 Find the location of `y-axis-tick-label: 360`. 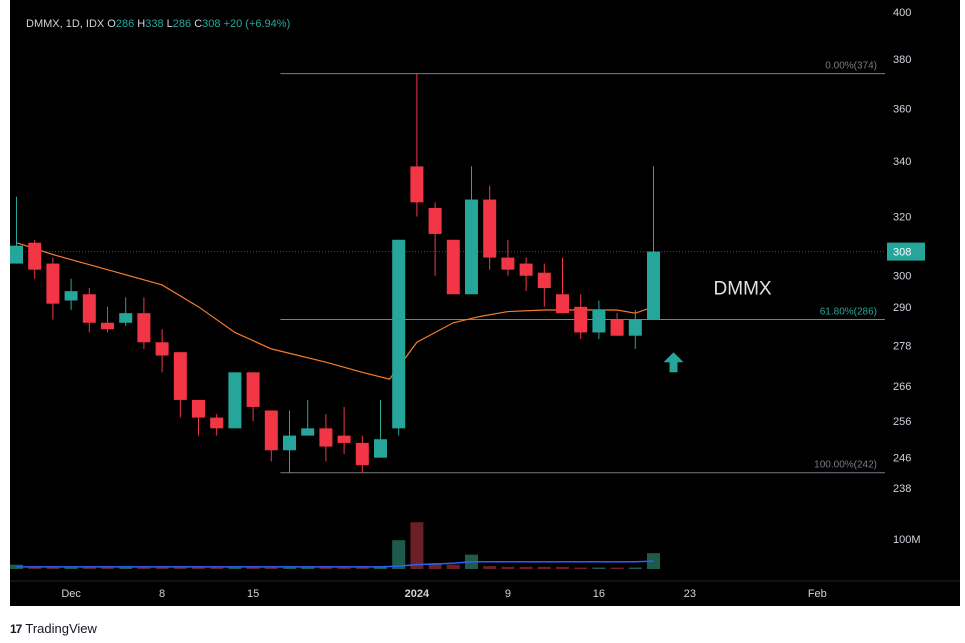

y-axis-tick-label: 360 is located at coordinates (902, 110).